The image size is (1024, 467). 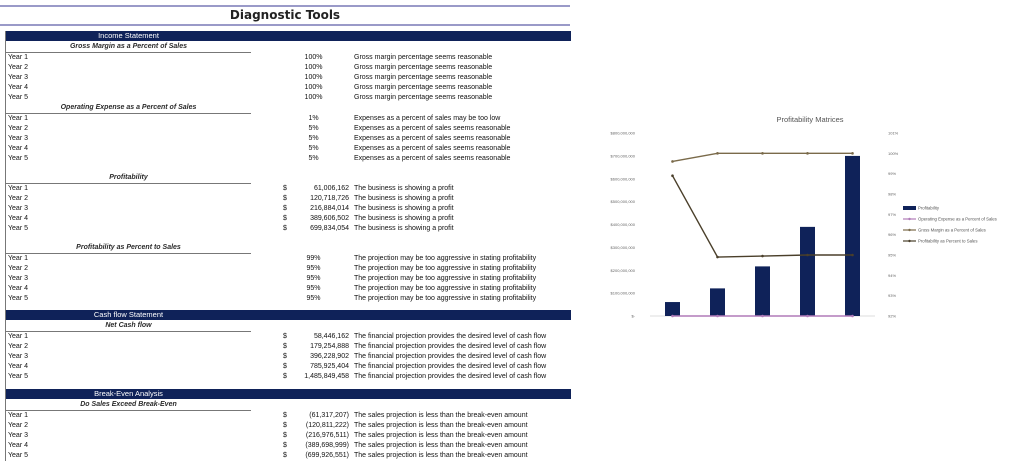 What do you see at coordinates (288, 108) in the screenshot?
I see `group-title: Operating Expense as a Percent of Sales` at bounding box center [288, 108].